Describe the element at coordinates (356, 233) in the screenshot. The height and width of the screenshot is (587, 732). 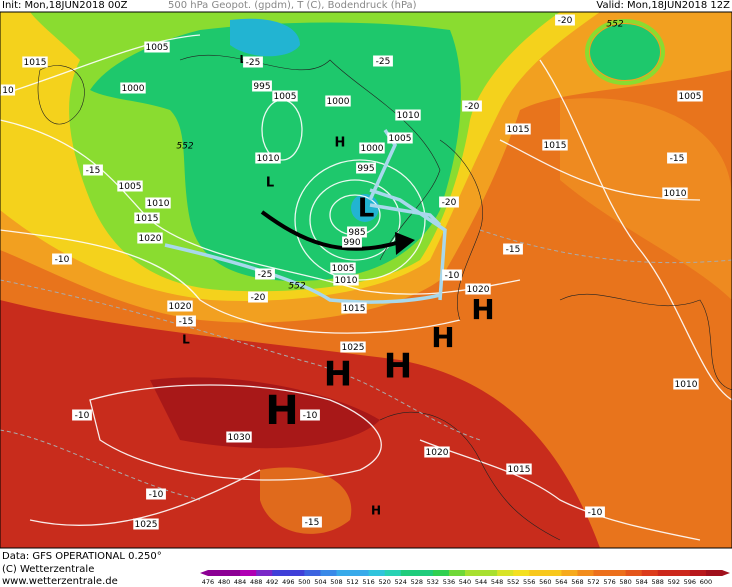
I see `isobar-label: 985` at that location.